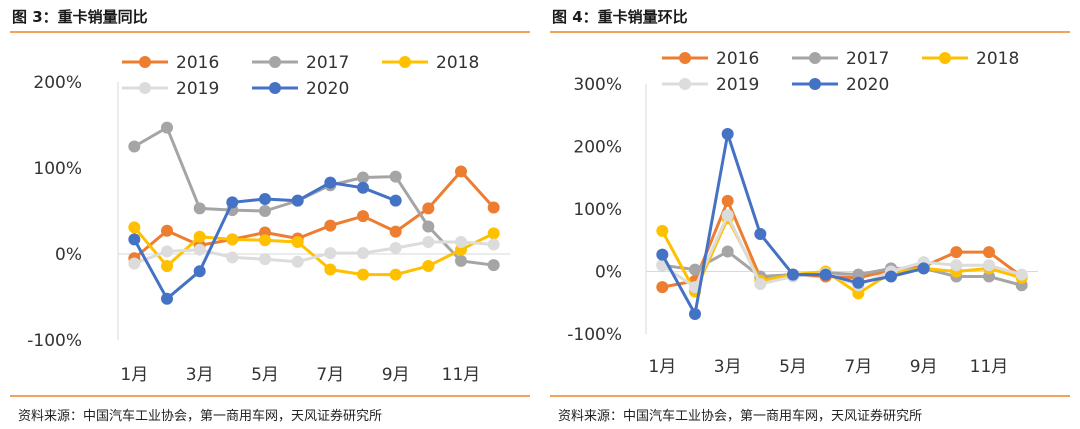 The height and width of the screenshot is (429, 1080). Describe the element at coordinates (300, 89) in the screenshot. I see `legend-item-2020: 2020` at that location.